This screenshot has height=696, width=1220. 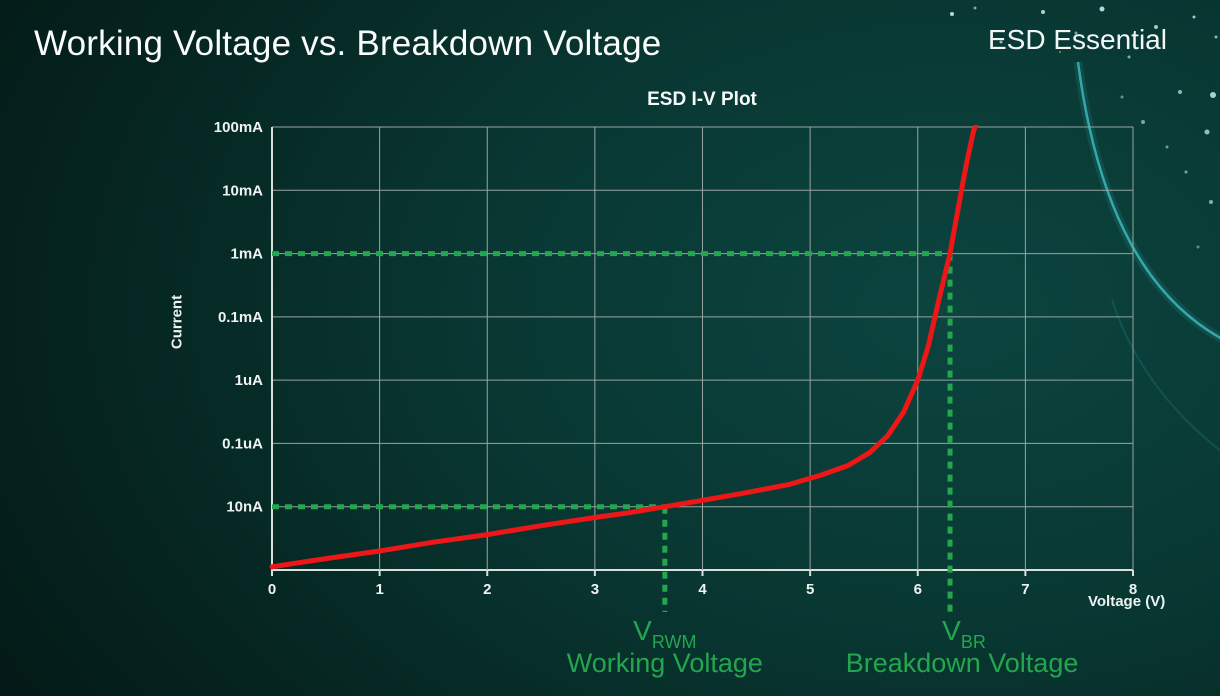 What do you see at coordinates (702, 99) in the screenshot?
I see `chart-title: ESD I-V Plot` at bounding box center [702, 99].